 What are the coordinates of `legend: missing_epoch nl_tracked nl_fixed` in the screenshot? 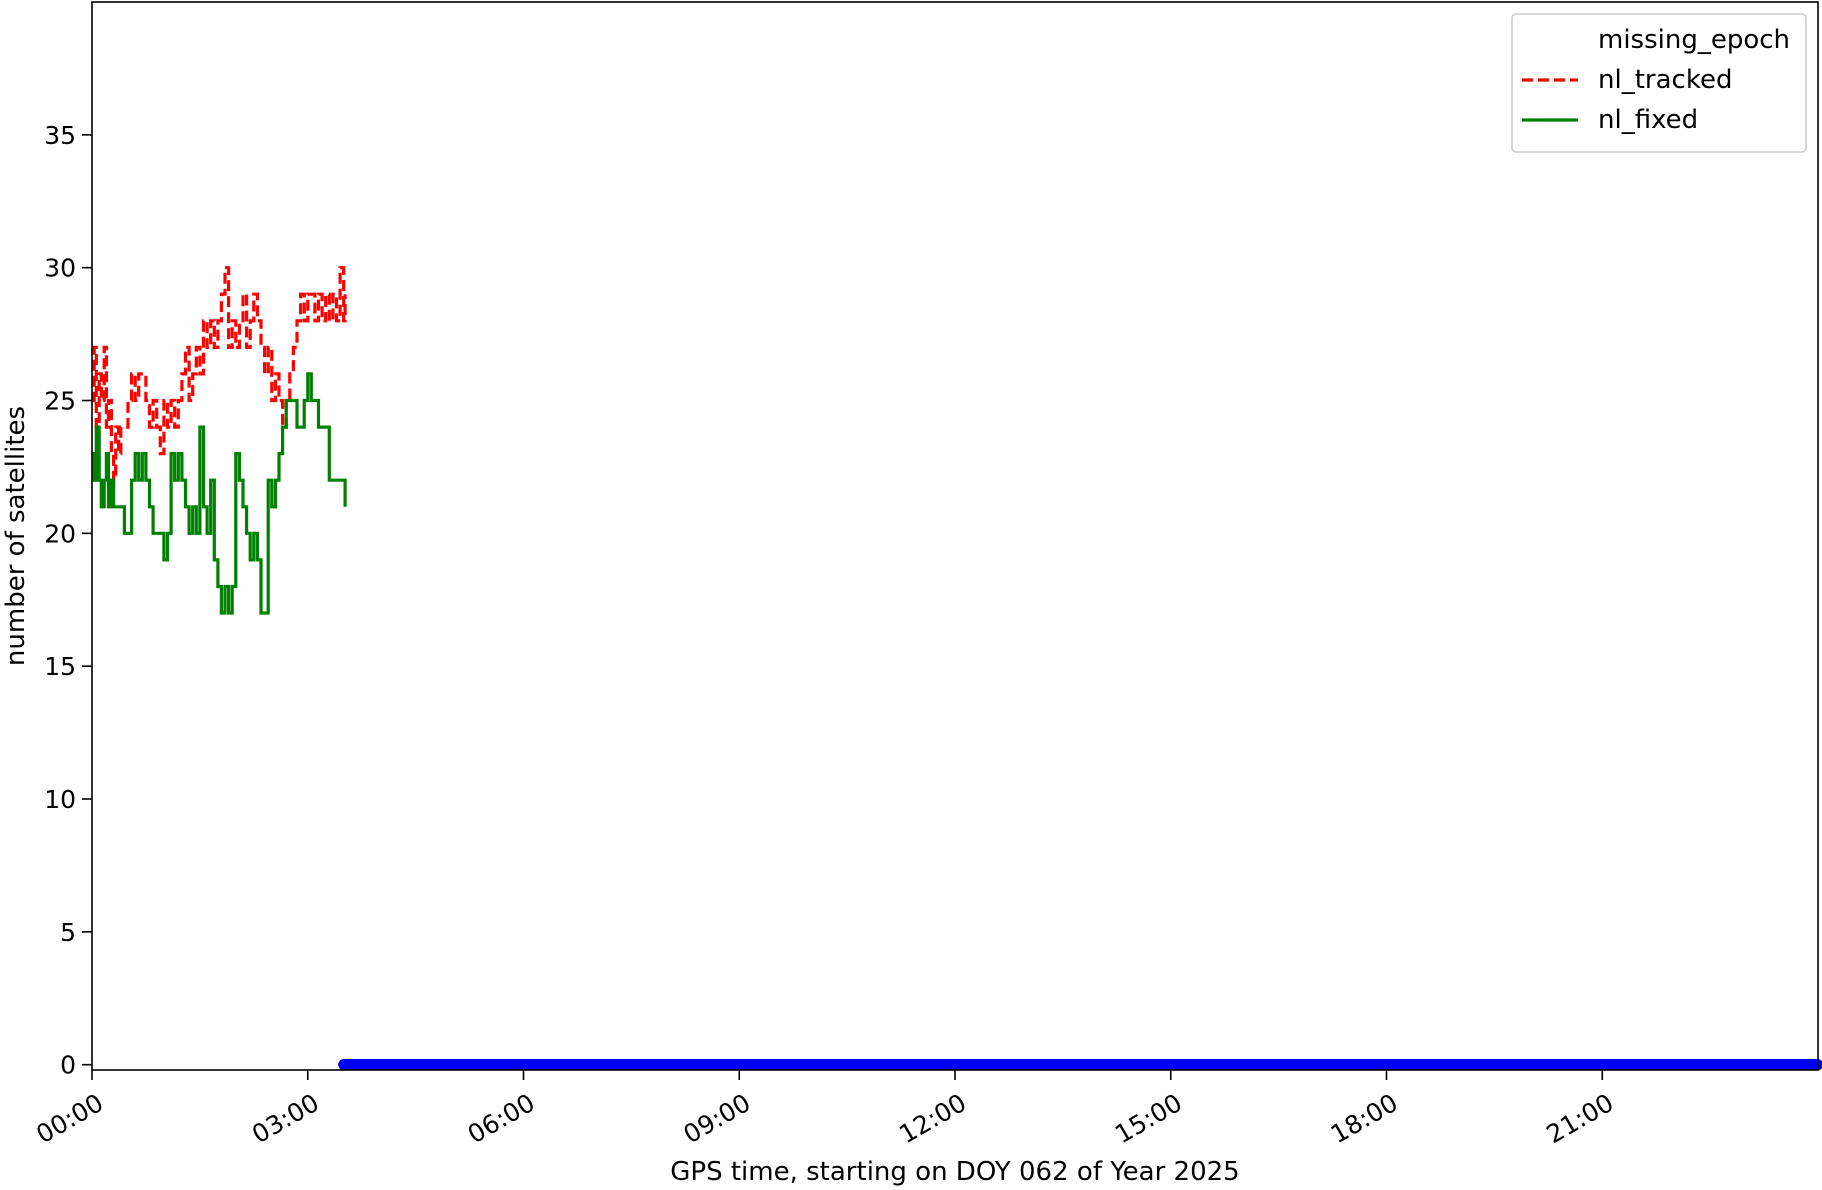 It's located at (1659, 83).